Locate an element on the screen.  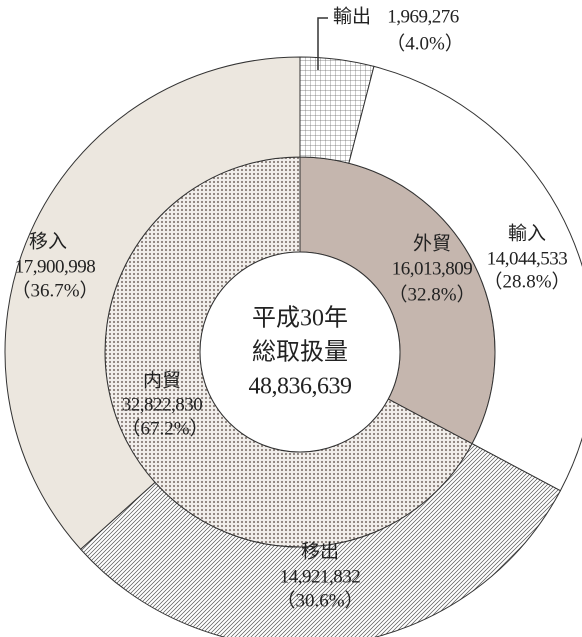
slice-label: 外貿 is located at coordinates (432, 243).